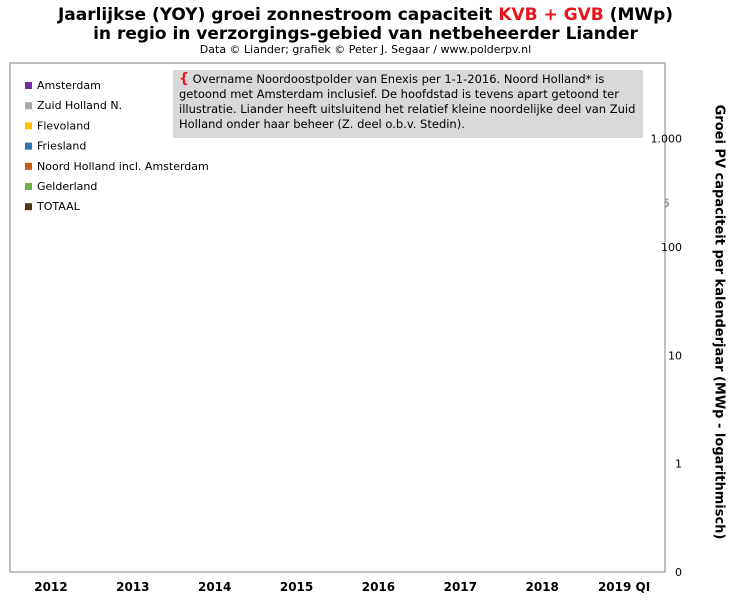 The width and height of the screenshot is (731, 601). What do you see at coordinates (184, 79) in the screenshot?
I see `note-brace: {` at bounding box center [184, 79].